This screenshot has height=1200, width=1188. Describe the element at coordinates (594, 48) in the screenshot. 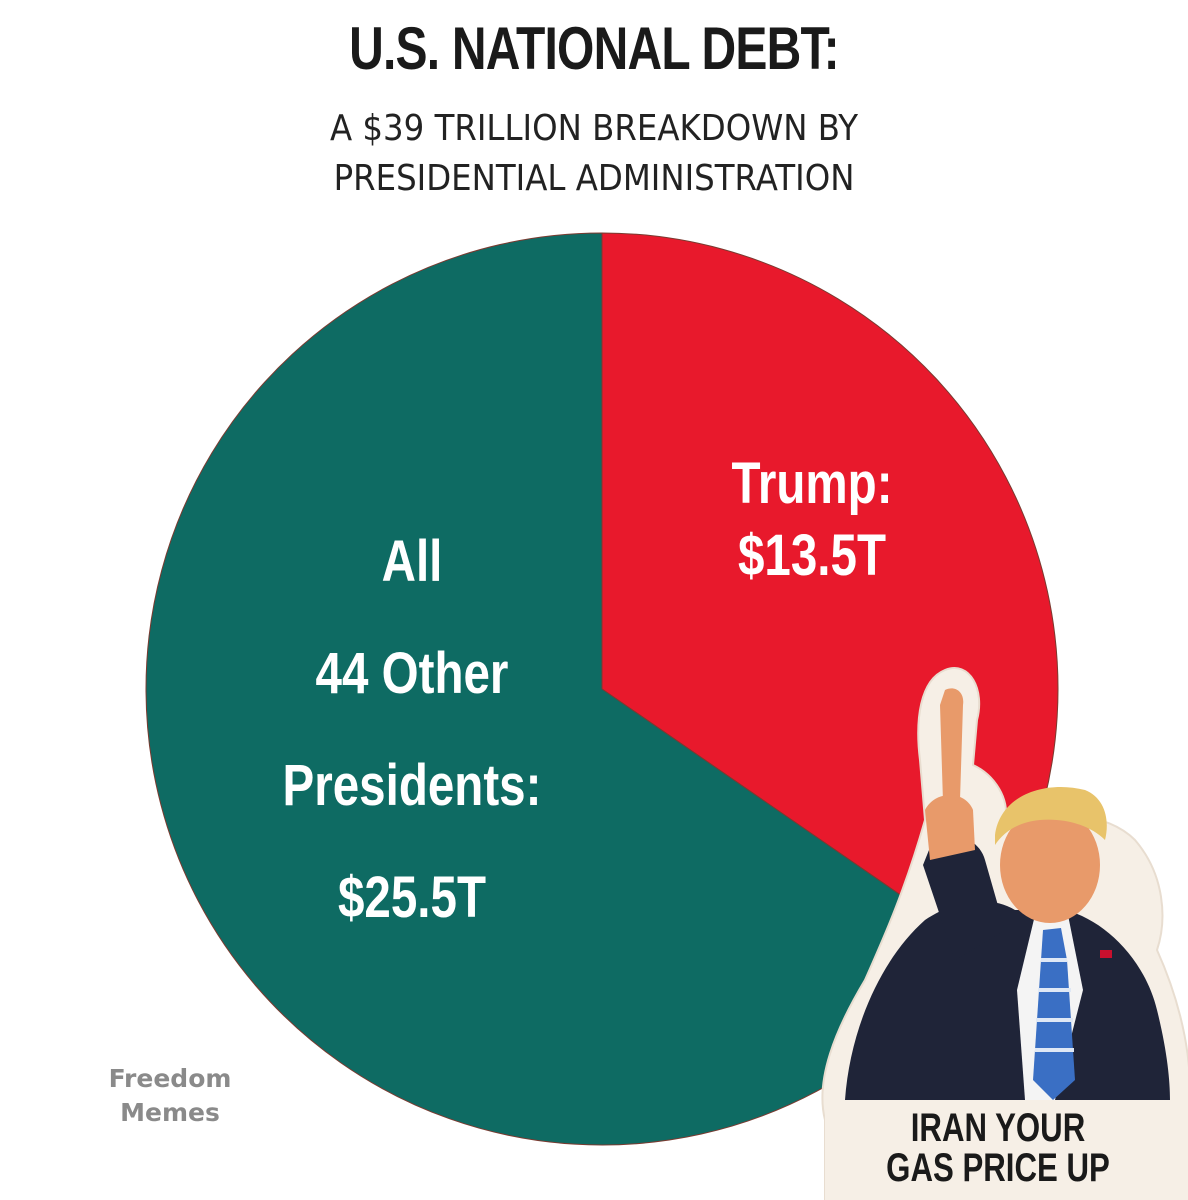

I see `chart-title: U.S. NATIONAL DEBT:` at that location.